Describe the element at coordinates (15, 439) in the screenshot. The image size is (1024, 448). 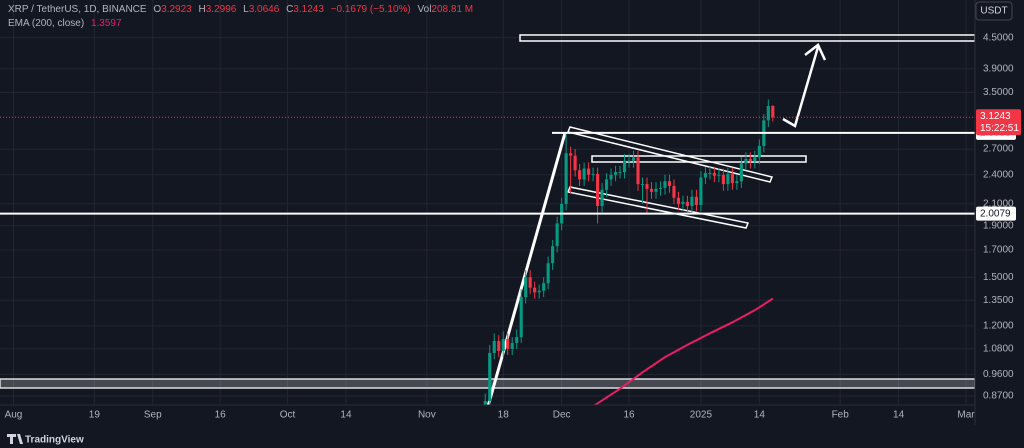
I see `logo-mark` at that location.